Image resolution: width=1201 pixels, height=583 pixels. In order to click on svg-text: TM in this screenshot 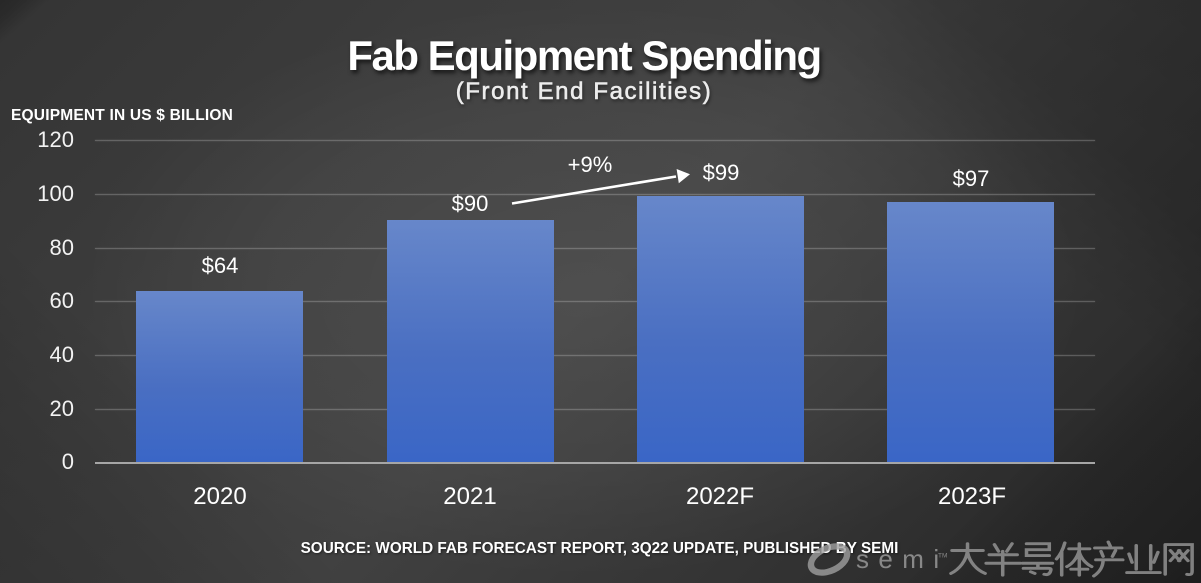, I will do `click(942, 556)`.